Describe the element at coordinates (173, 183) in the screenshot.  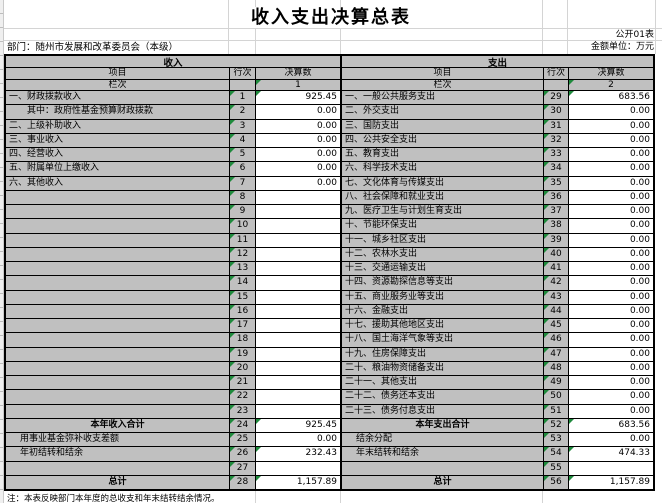
I see `table-row: 六、其他收入 7 0.00` at that location.